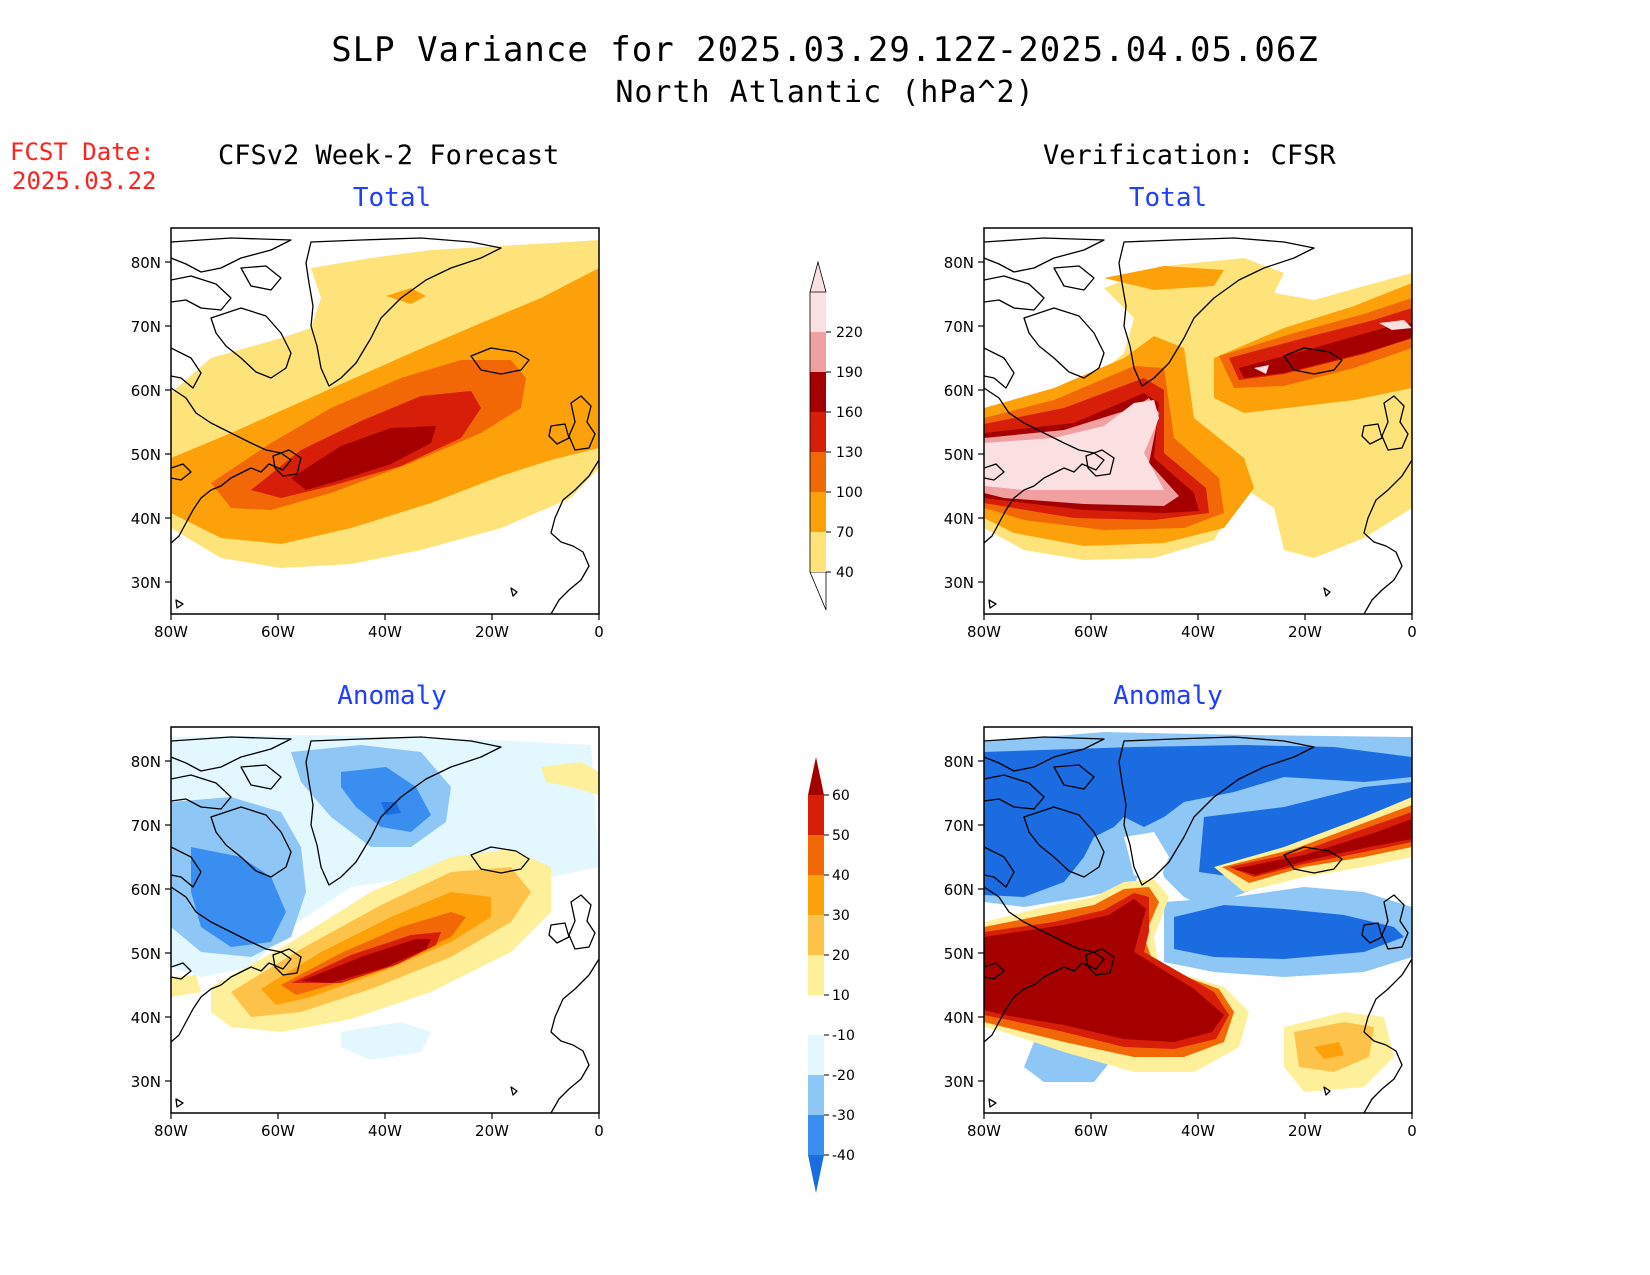 This screenshot has width=1650, height=1275. I want to click on colorbar-label: 30, so click(841, 916).